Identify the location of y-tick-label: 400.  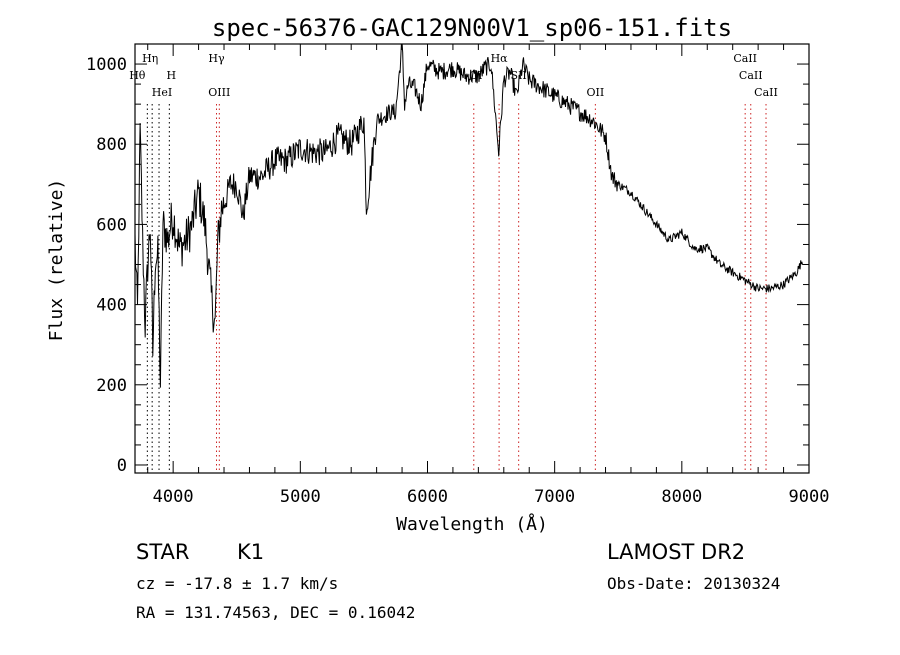
(111, 306).